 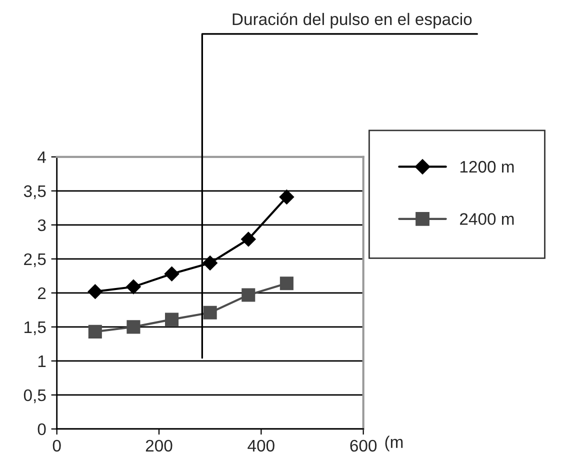 I want to click on y-tick-label: 4, so click(x=42, y=157).